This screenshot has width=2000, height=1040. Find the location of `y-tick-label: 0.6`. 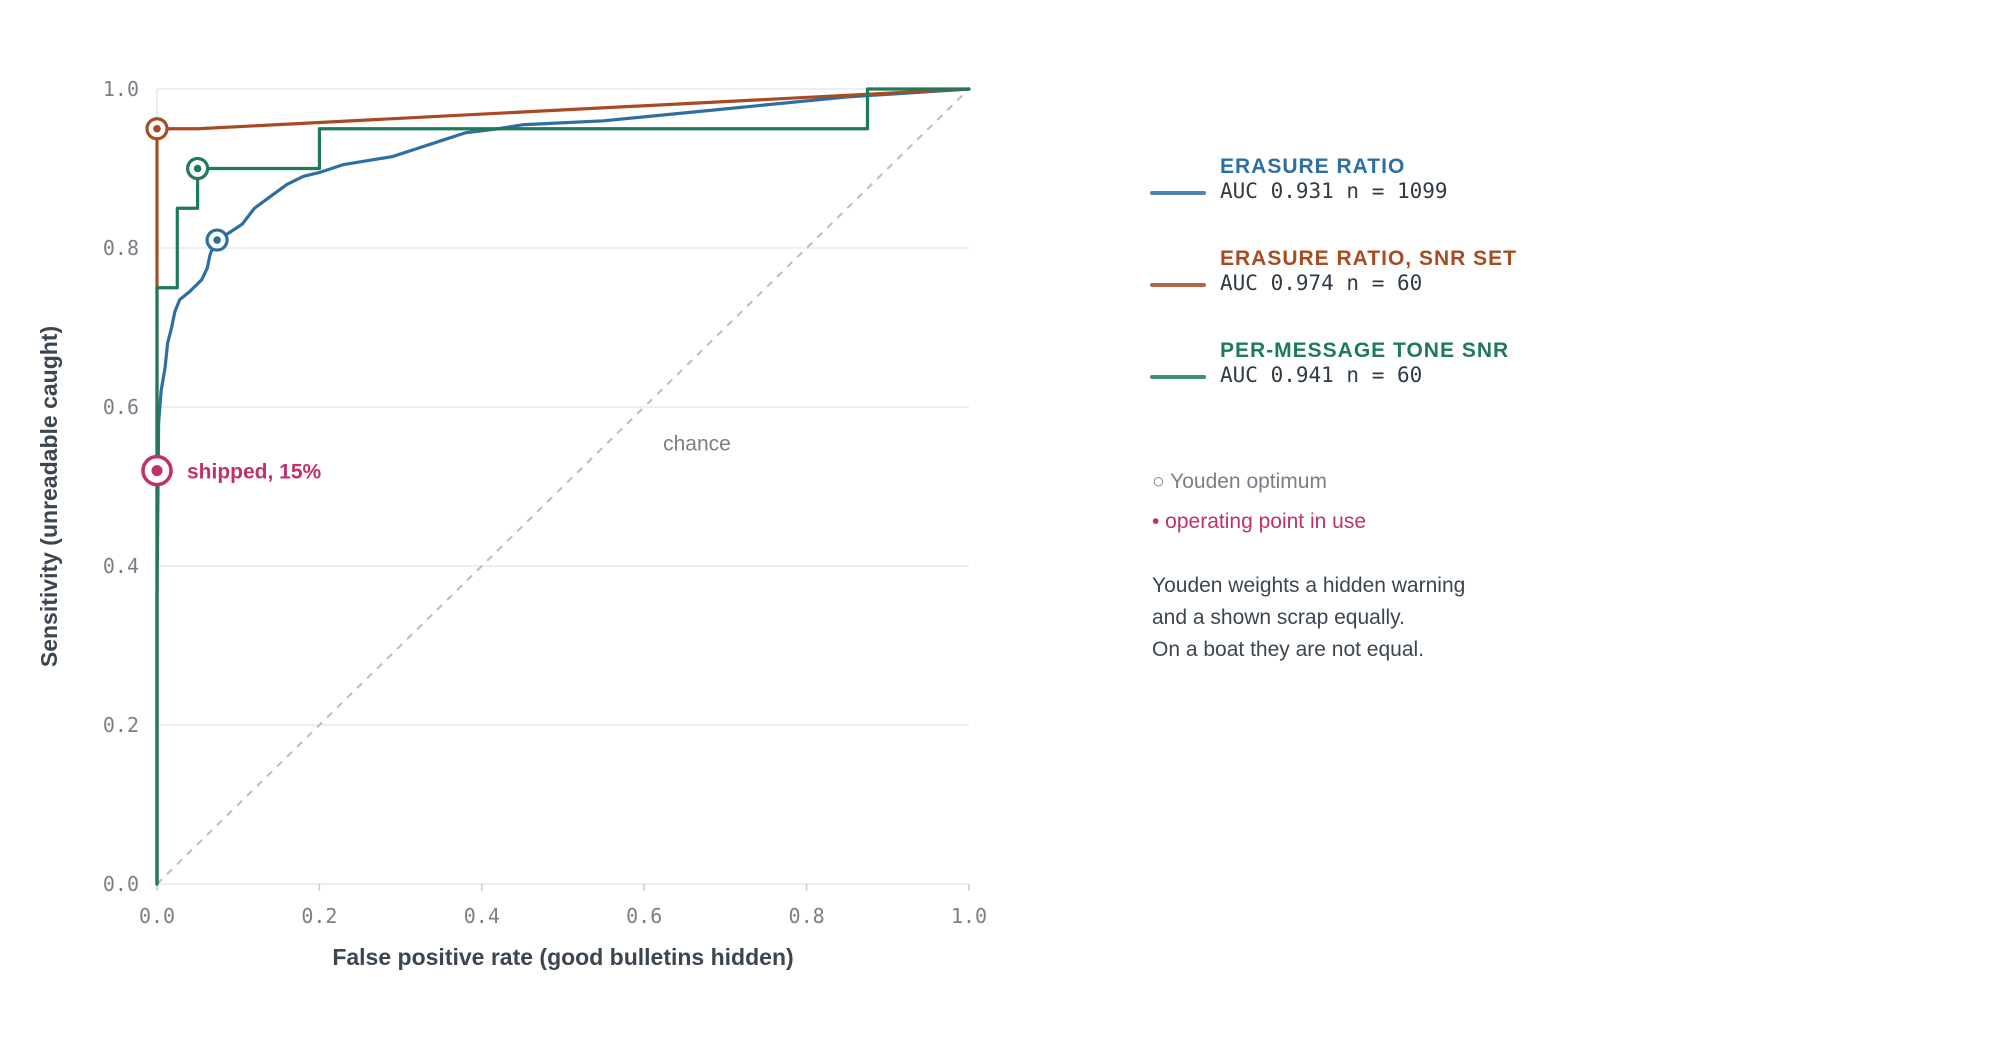

y-tick-label: 0.6 is located at coordinates (121, 407).